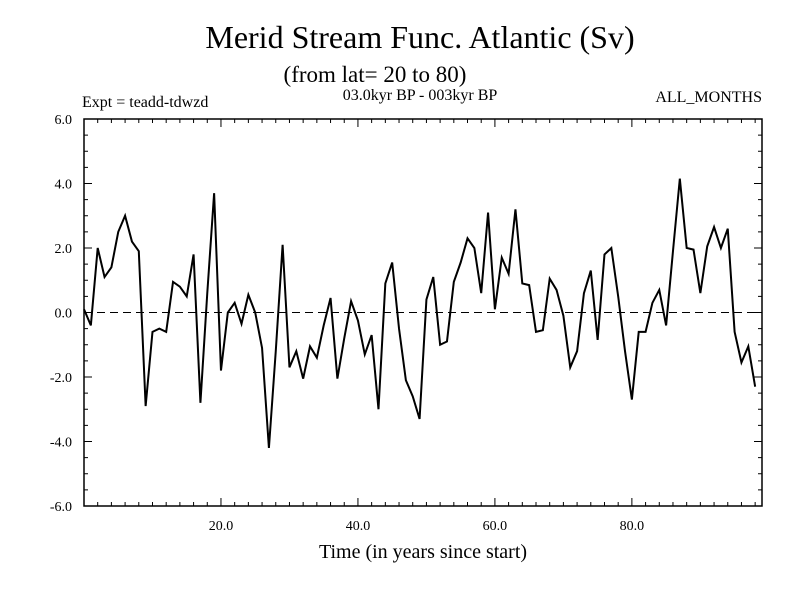 The height and width of the screenshot is (600, 800). I want to click on experiment-label: Expt = teadd-tdwzd, so click(145, 102).